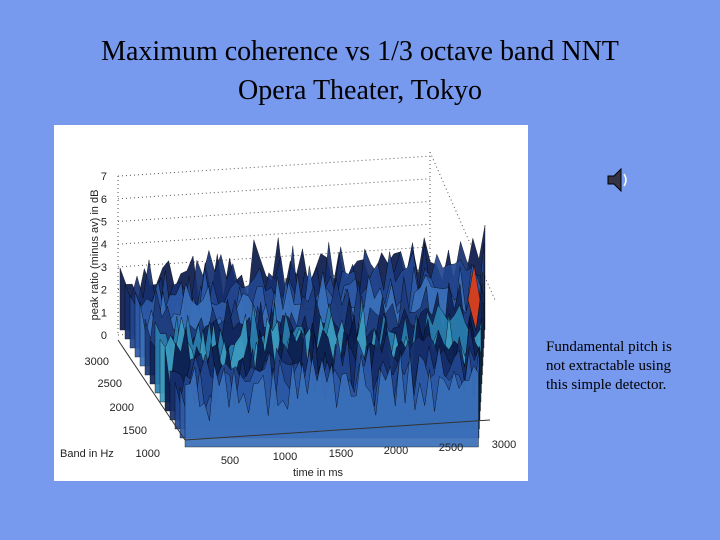 The height and width of the screenshot is (540, 720). I want to click on time-tick-label: 2500, so click(451, 448).